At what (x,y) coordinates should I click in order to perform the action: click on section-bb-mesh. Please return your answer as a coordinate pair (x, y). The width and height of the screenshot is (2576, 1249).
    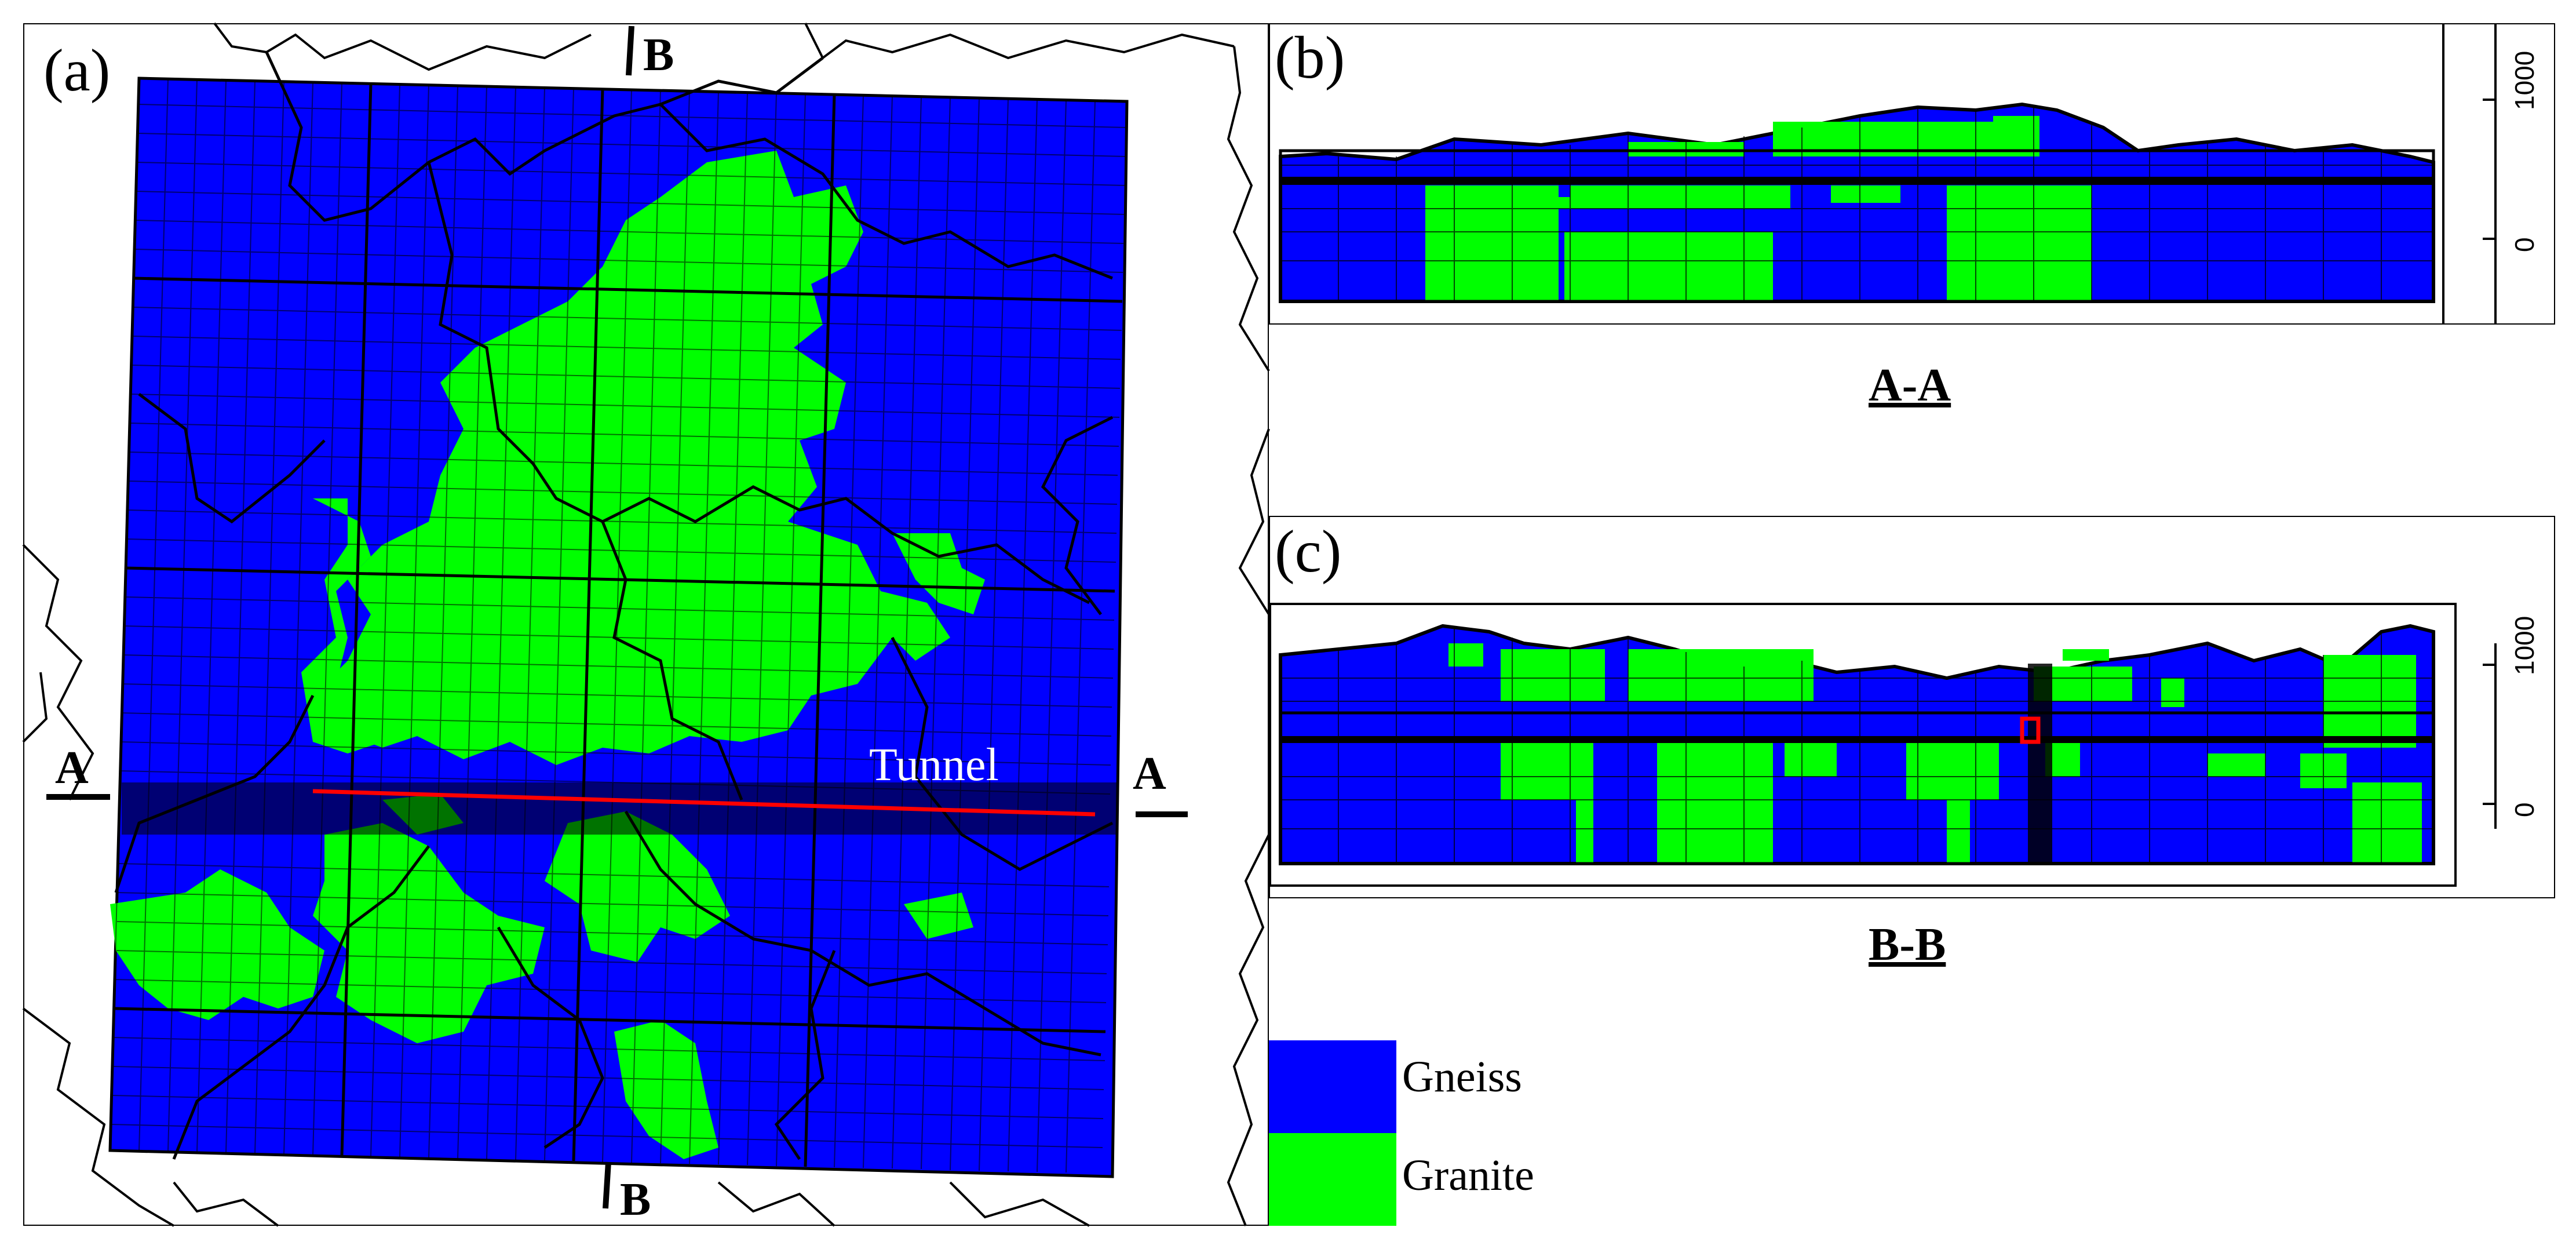
    Looking at the image, I should click on (1856, 746).